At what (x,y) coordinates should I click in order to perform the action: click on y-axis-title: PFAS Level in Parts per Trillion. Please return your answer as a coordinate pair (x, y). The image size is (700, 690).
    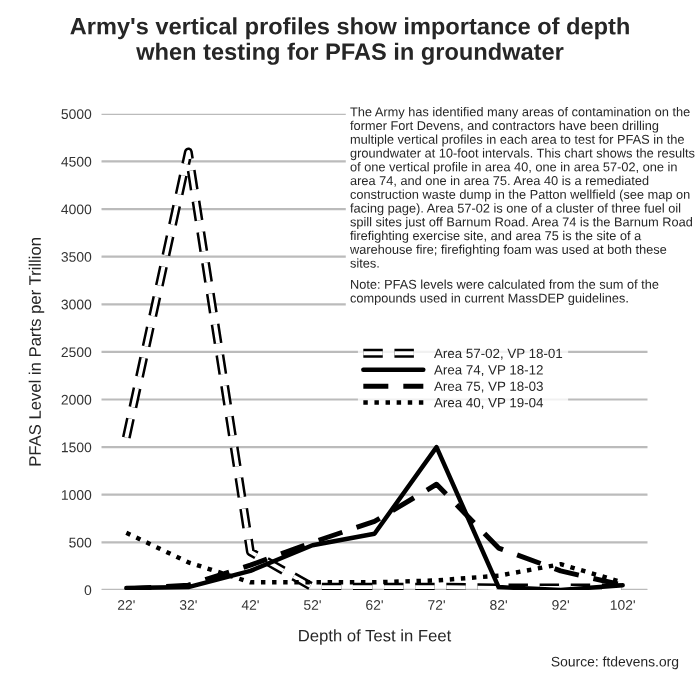
    Looking at the image, I should click on (36, 352).